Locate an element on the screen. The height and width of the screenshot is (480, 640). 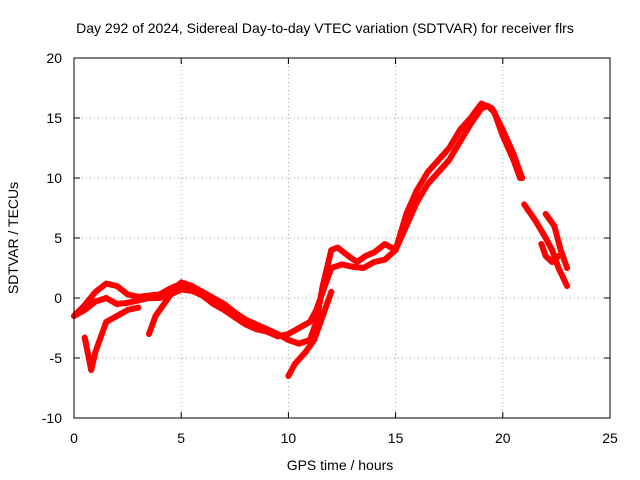
x-tick-label: 5 is located at coordinates (181, 438).